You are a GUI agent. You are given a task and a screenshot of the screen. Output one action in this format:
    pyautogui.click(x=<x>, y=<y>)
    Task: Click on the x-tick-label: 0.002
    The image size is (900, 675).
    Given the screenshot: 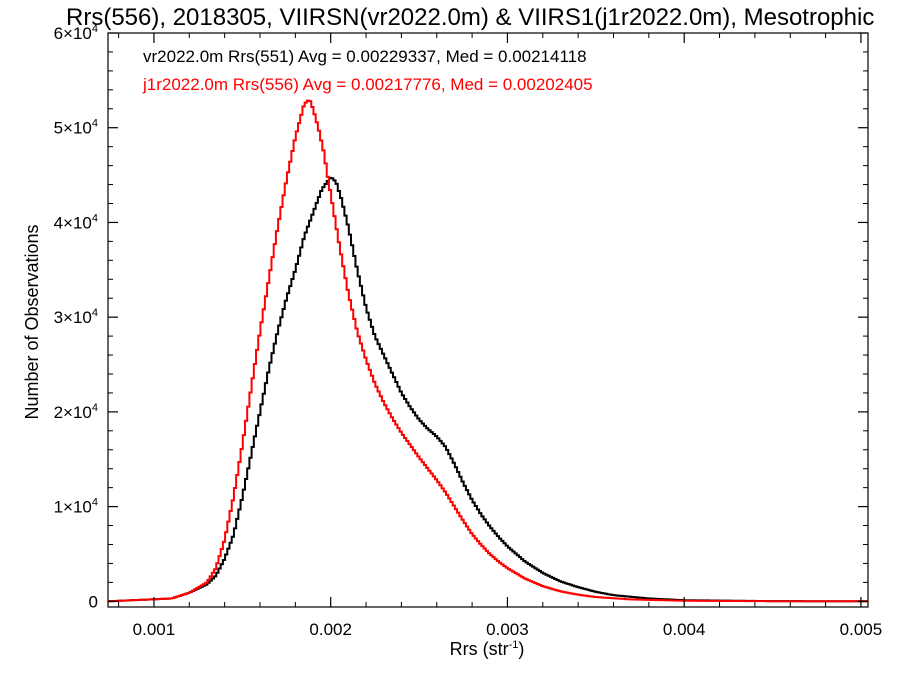 What is the action you would take?
    pyautogui.click(x=330, y=629)
    